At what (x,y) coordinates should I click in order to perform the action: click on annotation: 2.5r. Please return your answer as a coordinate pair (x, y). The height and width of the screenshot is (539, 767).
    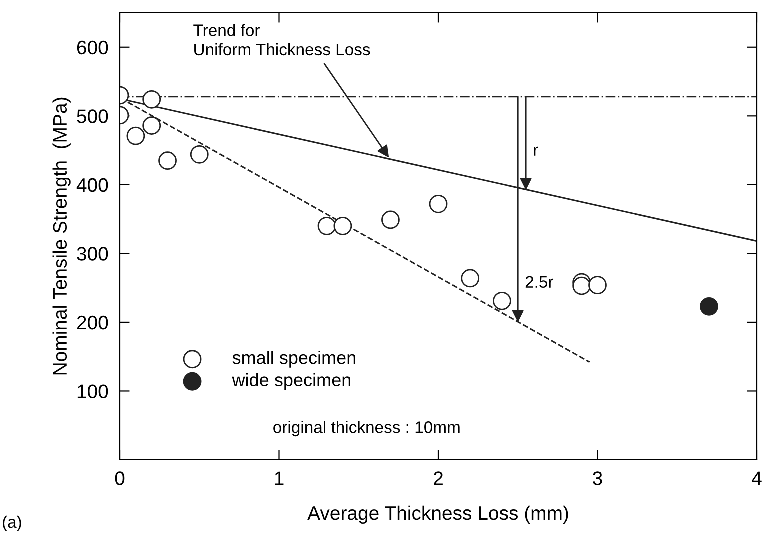
    Looking at the image, I should click on (540, 282).